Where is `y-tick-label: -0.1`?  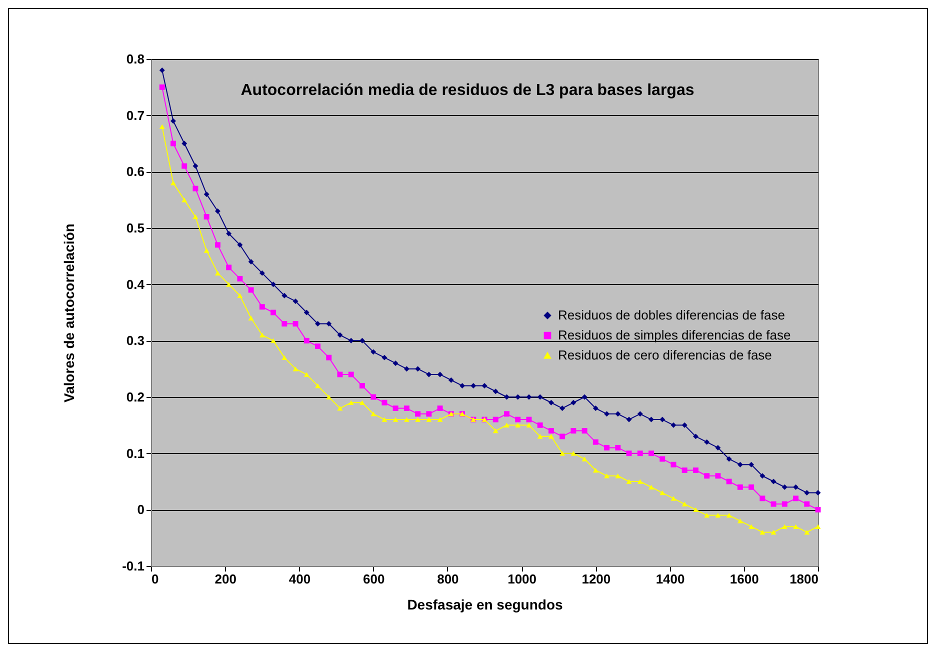
y-tick-label: -0.1 is located at coordinates (133, 566).